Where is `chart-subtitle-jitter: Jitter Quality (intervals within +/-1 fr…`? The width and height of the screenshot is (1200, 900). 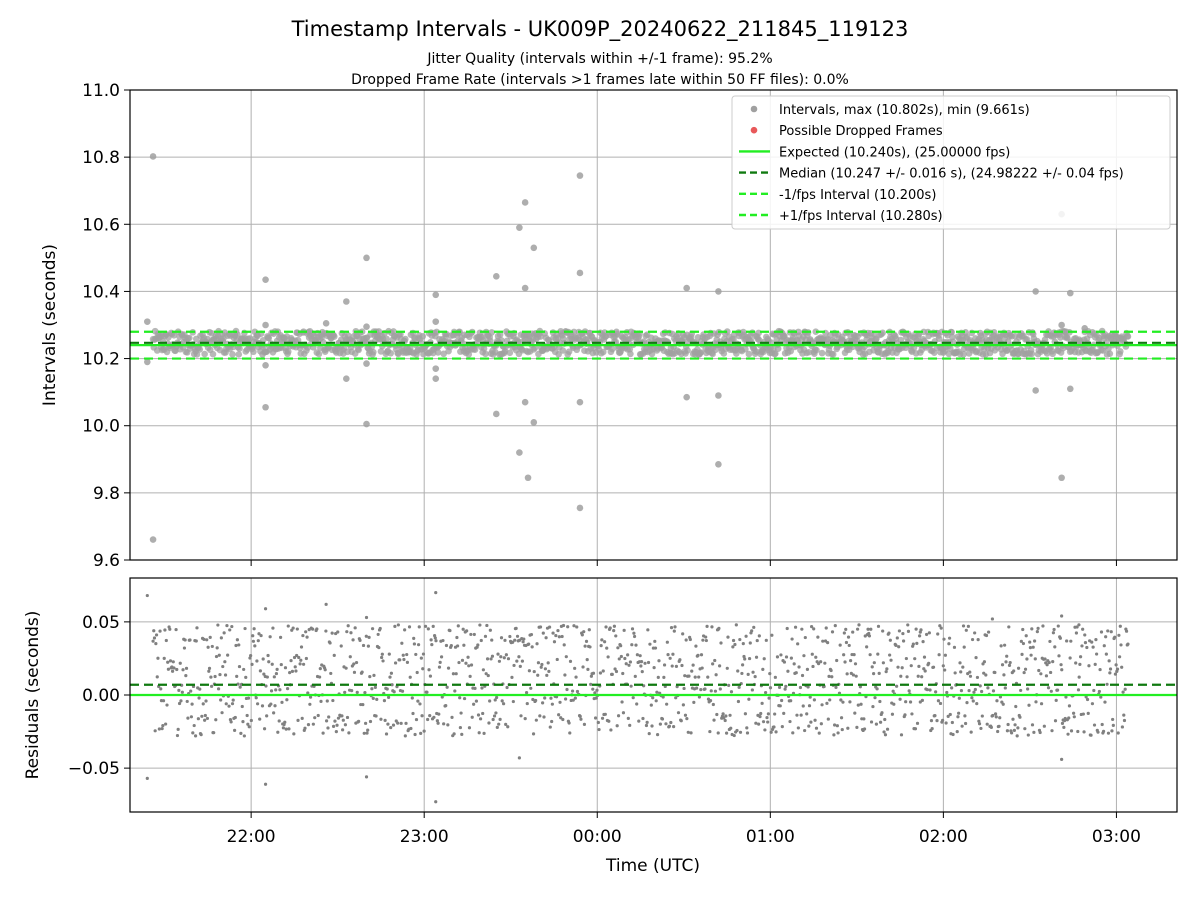 chart-subtitle-jitter: Jitter Quality (intervals within +/-1 fr… is located at coordinates (599, 59).